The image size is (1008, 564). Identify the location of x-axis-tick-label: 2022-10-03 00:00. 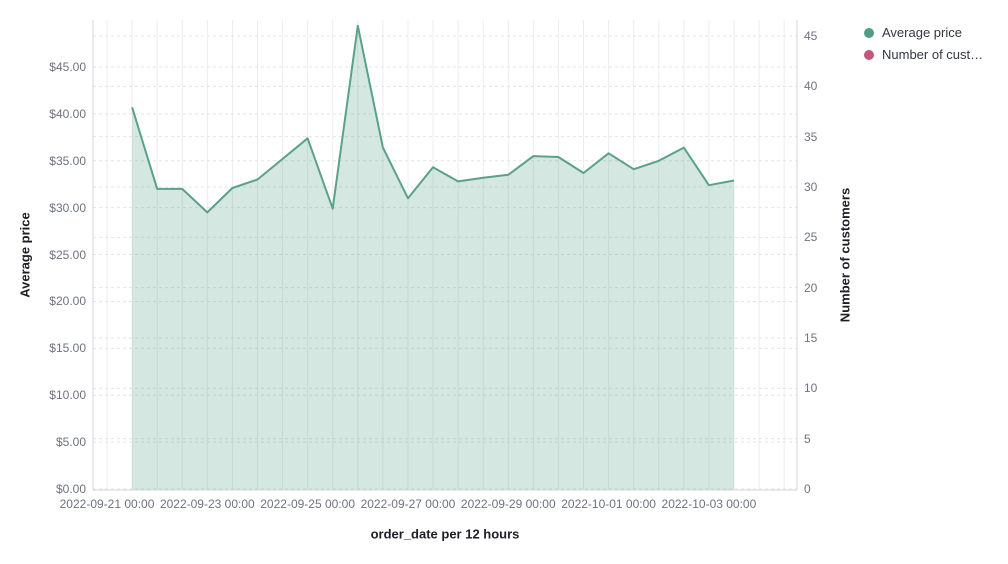
(709, 504).